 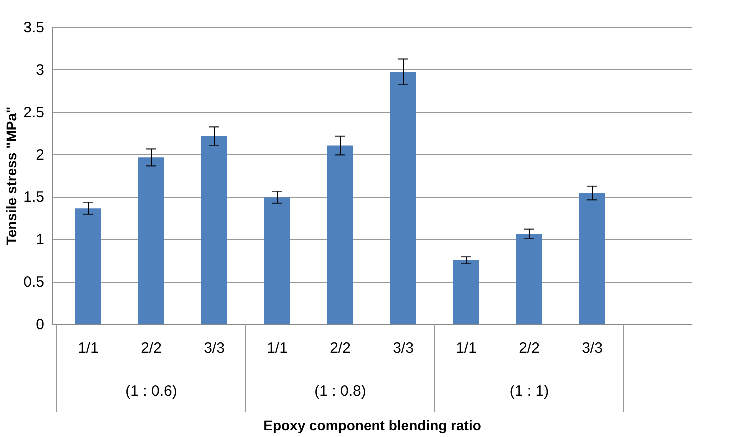 I want to click on y-tick-label: 2.5, so click(x=34, y=113).